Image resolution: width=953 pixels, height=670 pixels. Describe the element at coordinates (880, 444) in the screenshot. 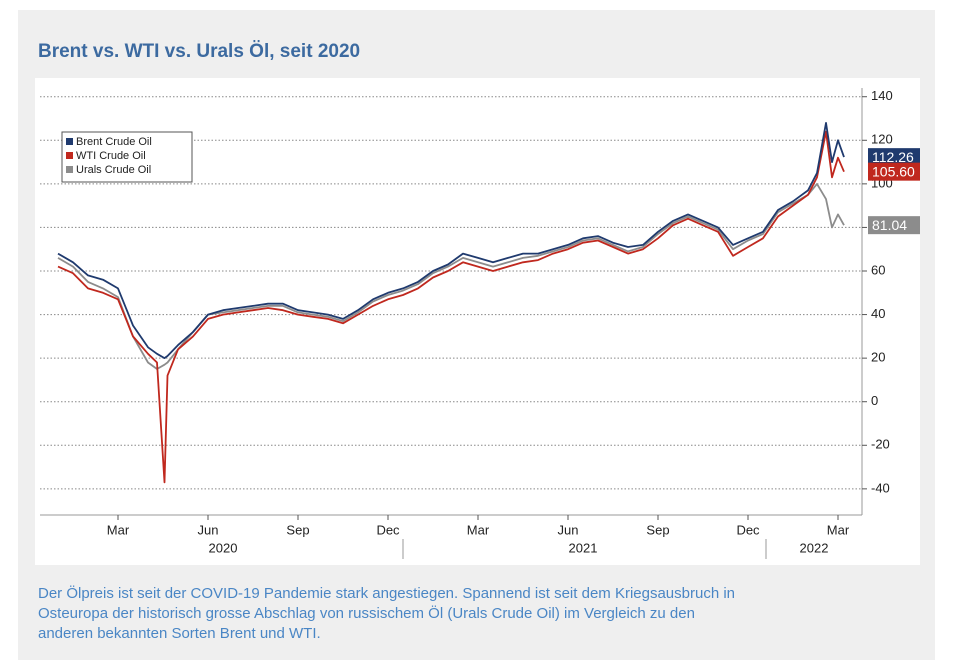

I see `y-tick-label: -20` at that location.